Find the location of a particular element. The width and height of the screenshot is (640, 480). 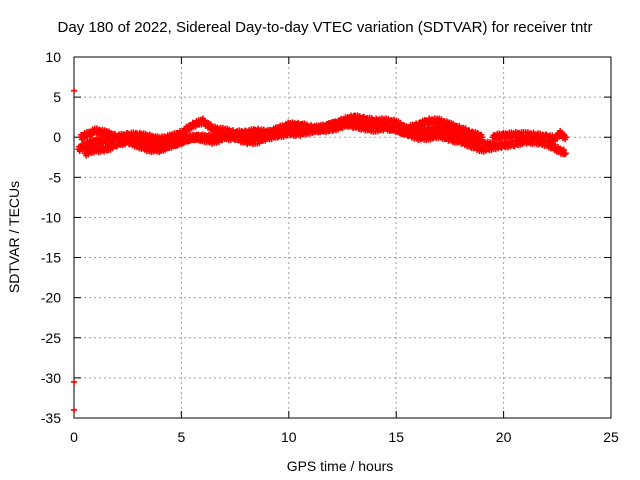

x-axis-label: GPS time / hours is located at coordinates (340, 466).